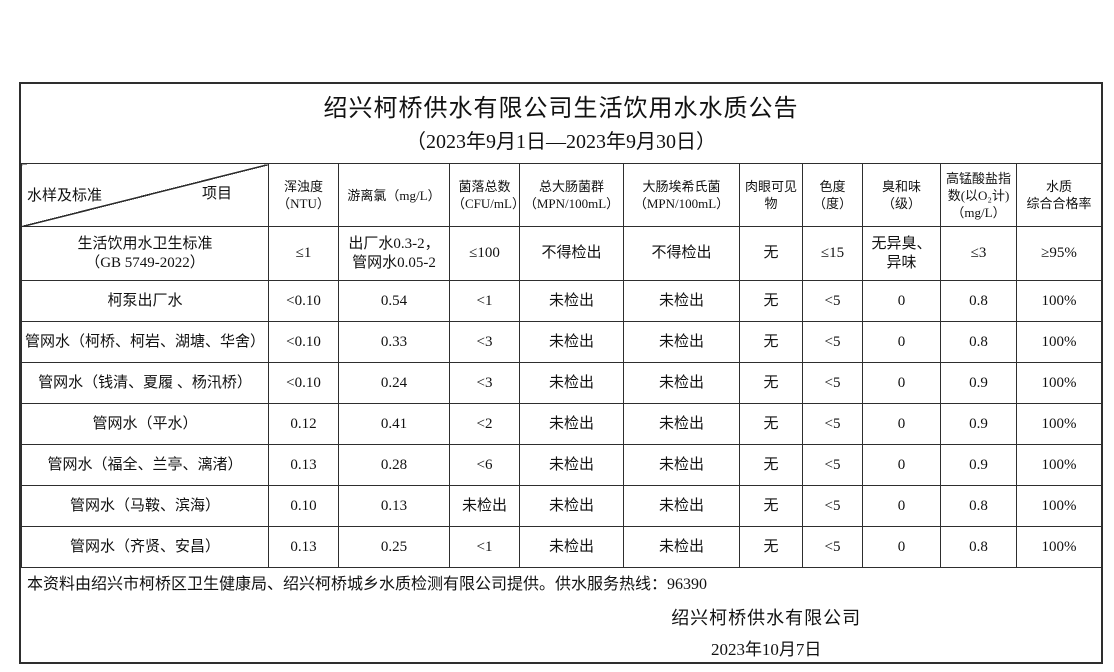  I want to click on row-label: 管网水（齐贤、安昌）, so click(145, 547).